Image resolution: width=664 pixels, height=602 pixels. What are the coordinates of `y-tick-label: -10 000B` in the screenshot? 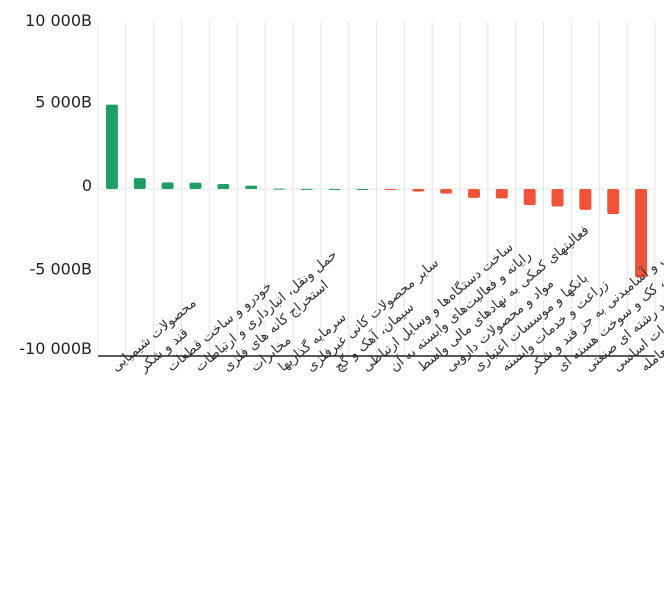 It's located at (55, 348).